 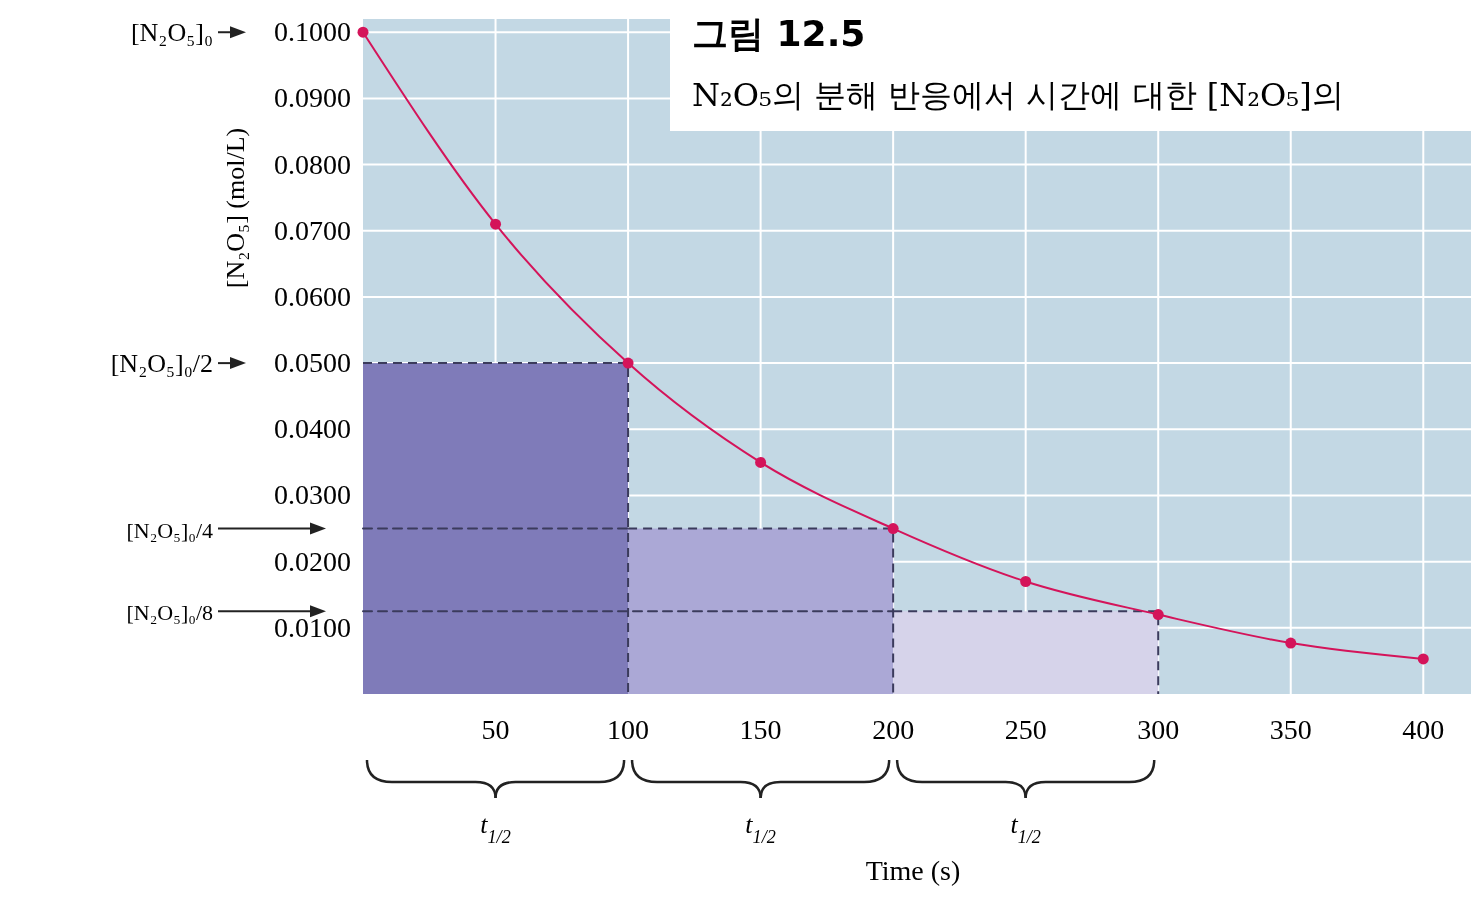 I want to click on y-tick-label: 0.0700, so click(x=312, y=230).